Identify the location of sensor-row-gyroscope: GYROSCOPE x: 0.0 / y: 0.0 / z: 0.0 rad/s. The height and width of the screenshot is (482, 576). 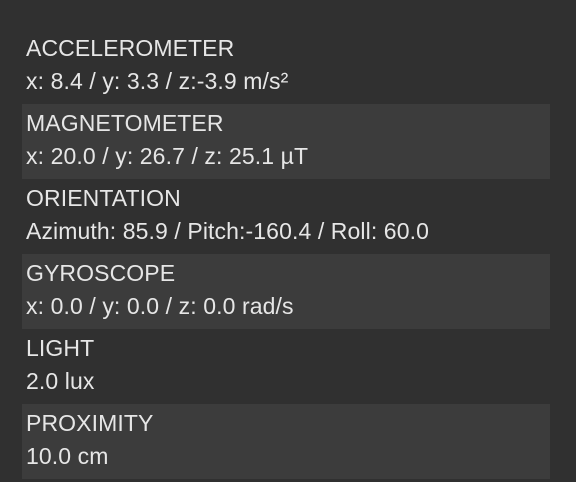
(286, 291).